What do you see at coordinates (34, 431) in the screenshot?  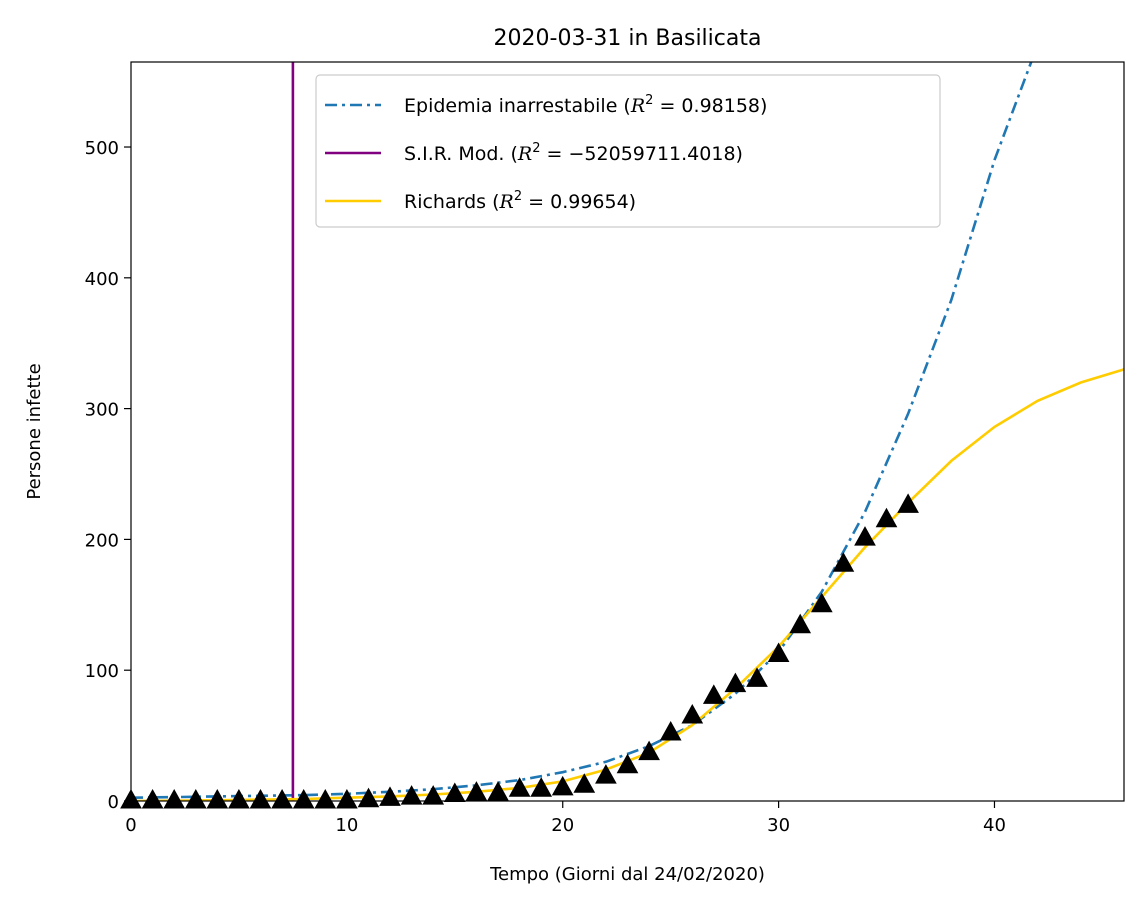 I see `y-axis-label: Persone infette` at bounding box center [34, 431].